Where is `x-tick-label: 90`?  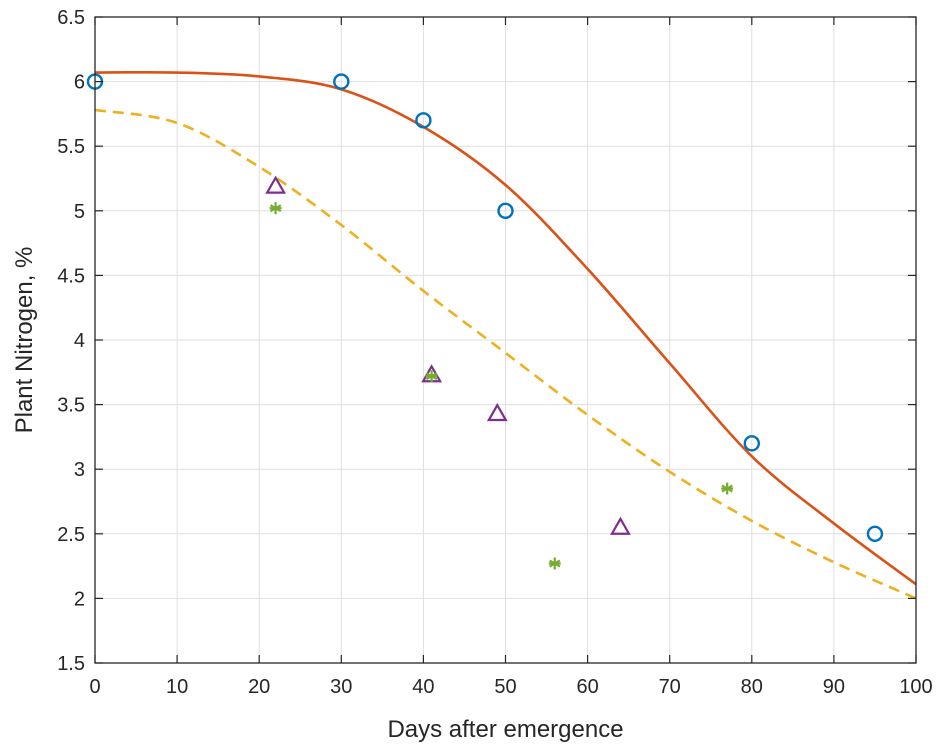 x-tick-label: 90 is located at coordinates (834, 687).